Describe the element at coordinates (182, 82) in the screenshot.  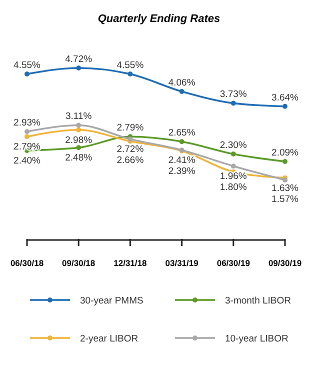
I see `data-label: 4.06%` at that location.